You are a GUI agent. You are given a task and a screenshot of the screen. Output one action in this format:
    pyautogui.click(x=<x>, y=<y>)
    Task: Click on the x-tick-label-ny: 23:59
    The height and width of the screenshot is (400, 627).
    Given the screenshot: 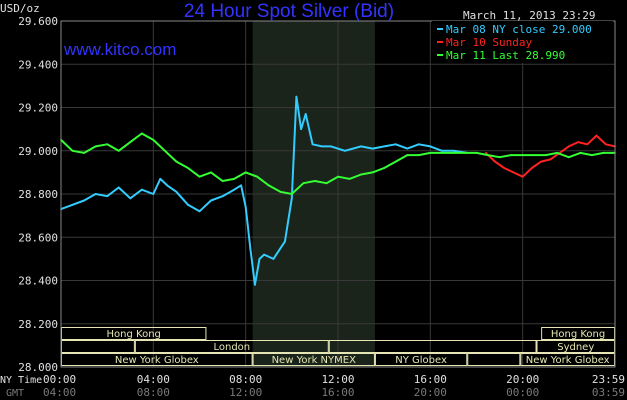 What is the action you would take?
    pyautogui.click(x=608, y=379)
    